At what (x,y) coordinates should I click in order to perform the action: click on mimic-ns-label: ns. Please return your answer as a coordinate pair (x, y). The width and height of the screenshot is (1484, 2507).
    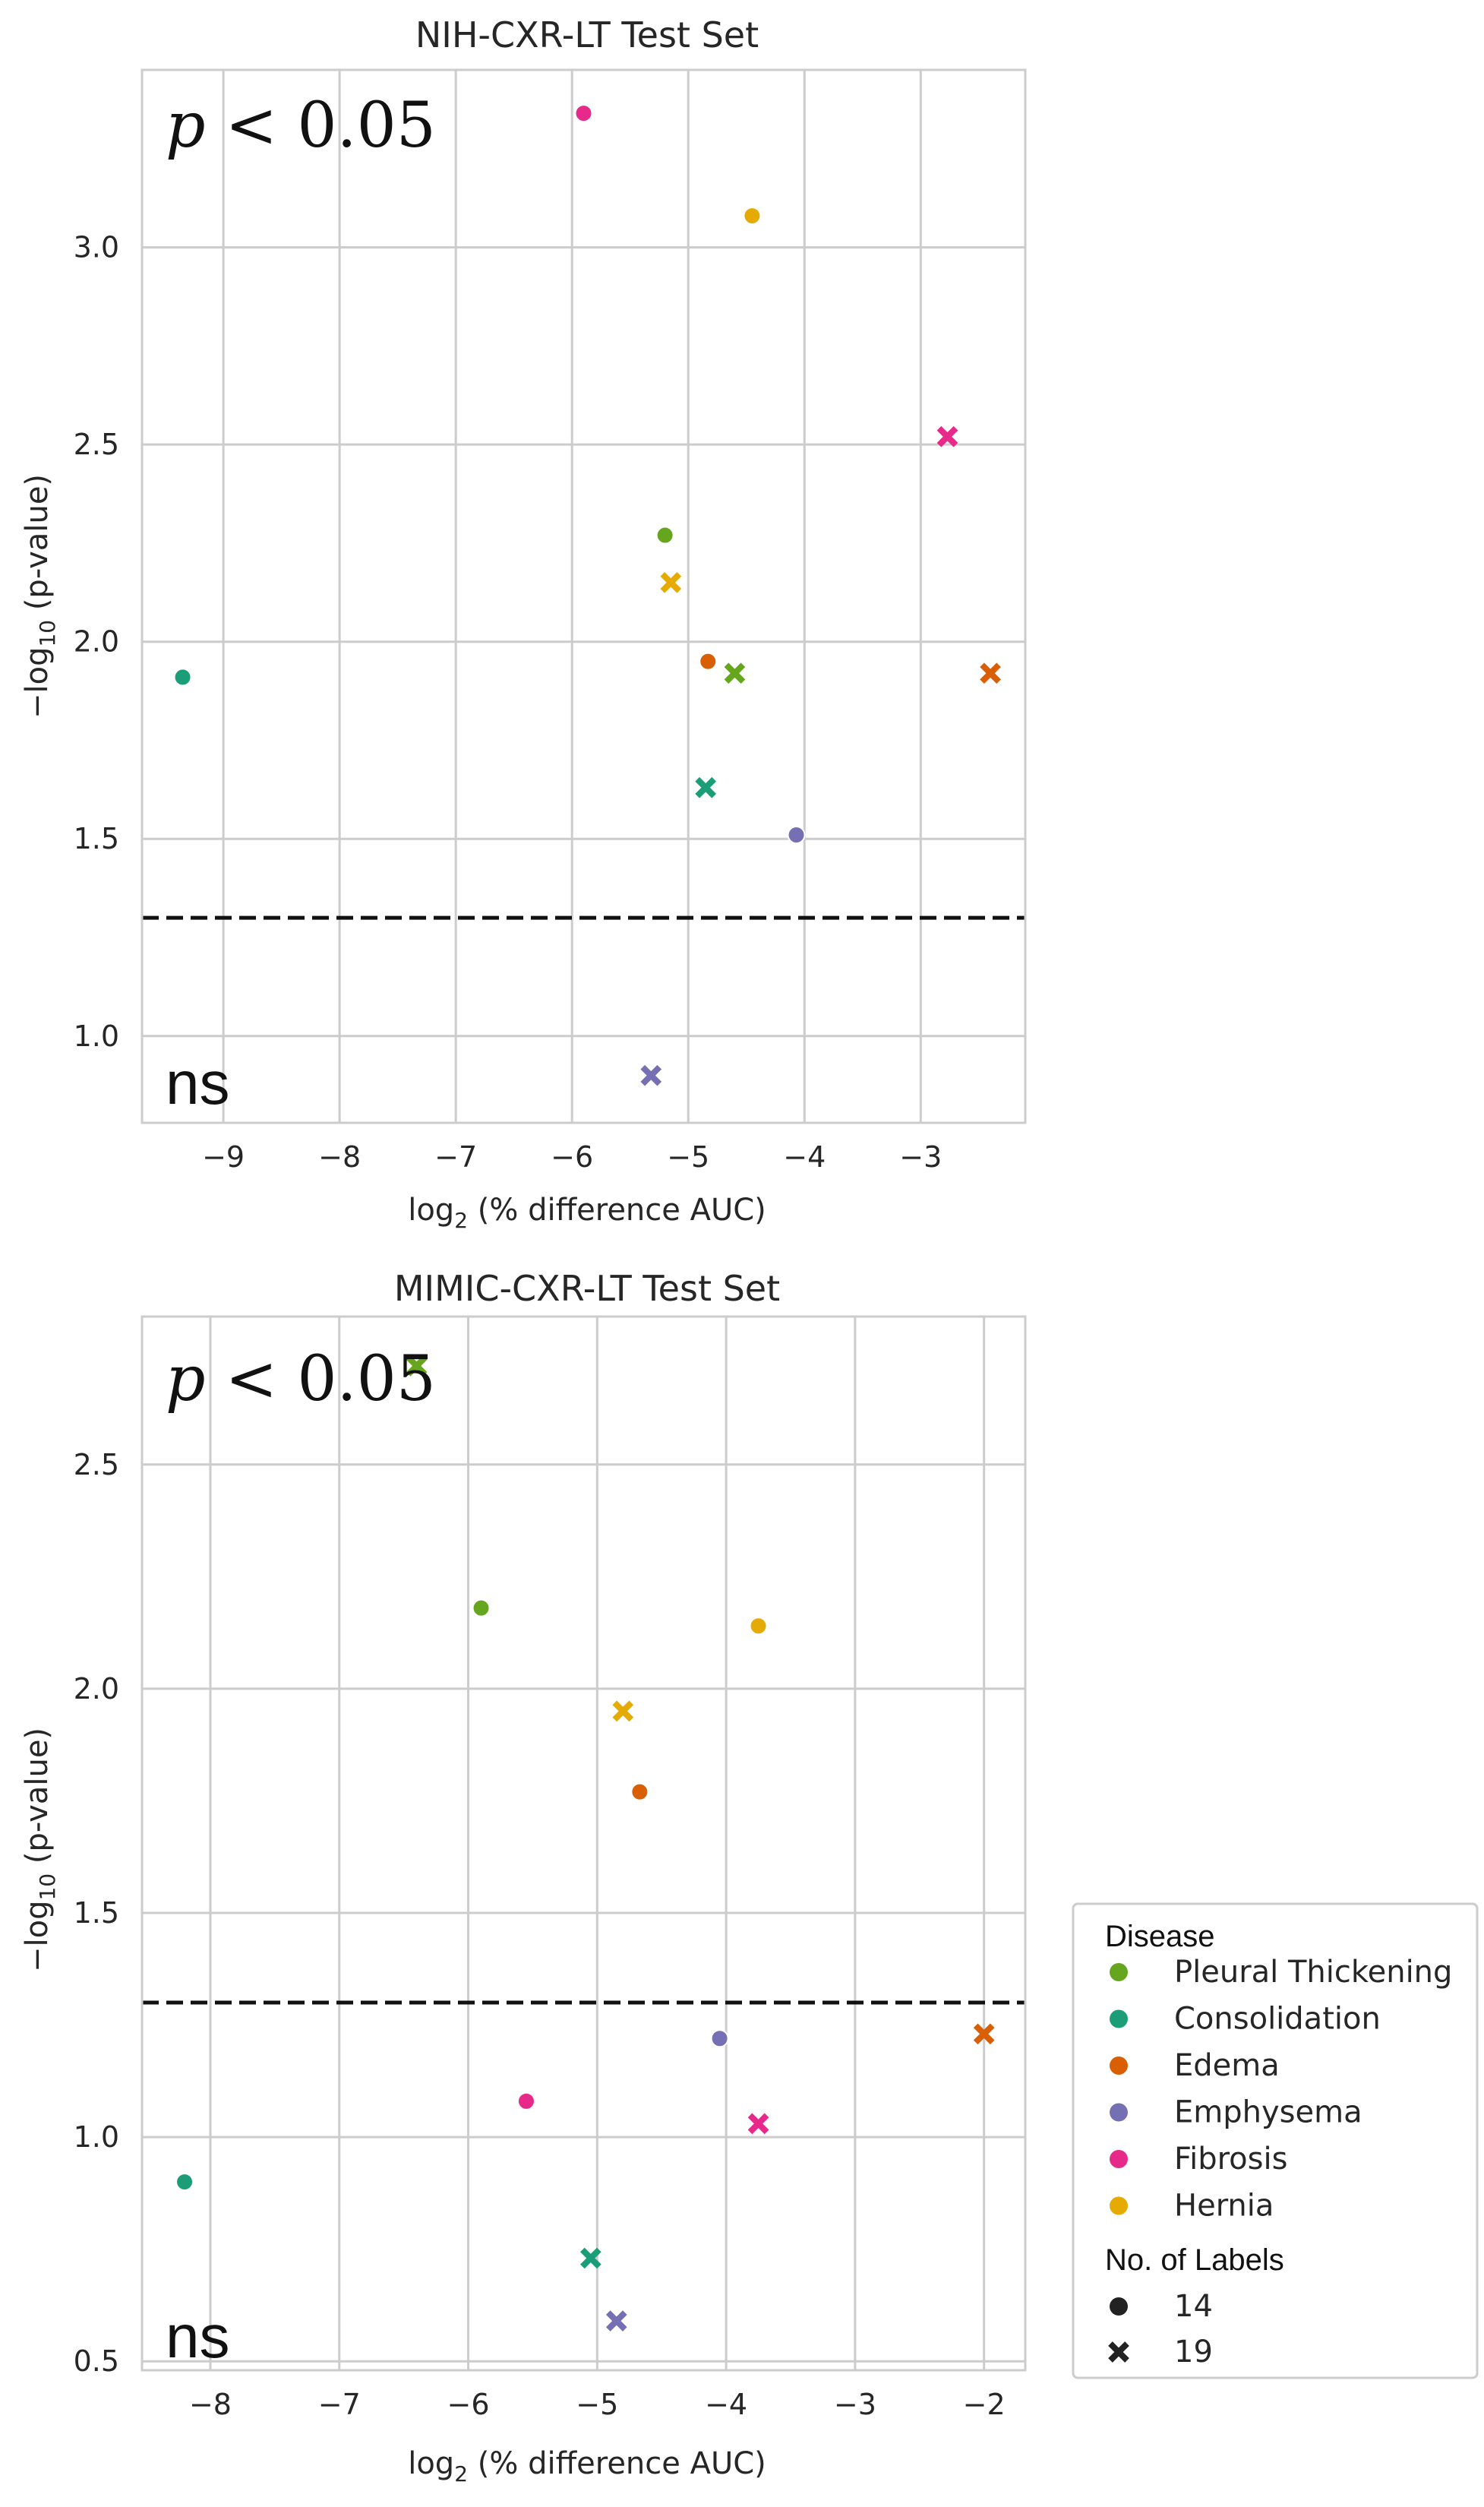
    Looking at the image, I should click on (198, 2336).